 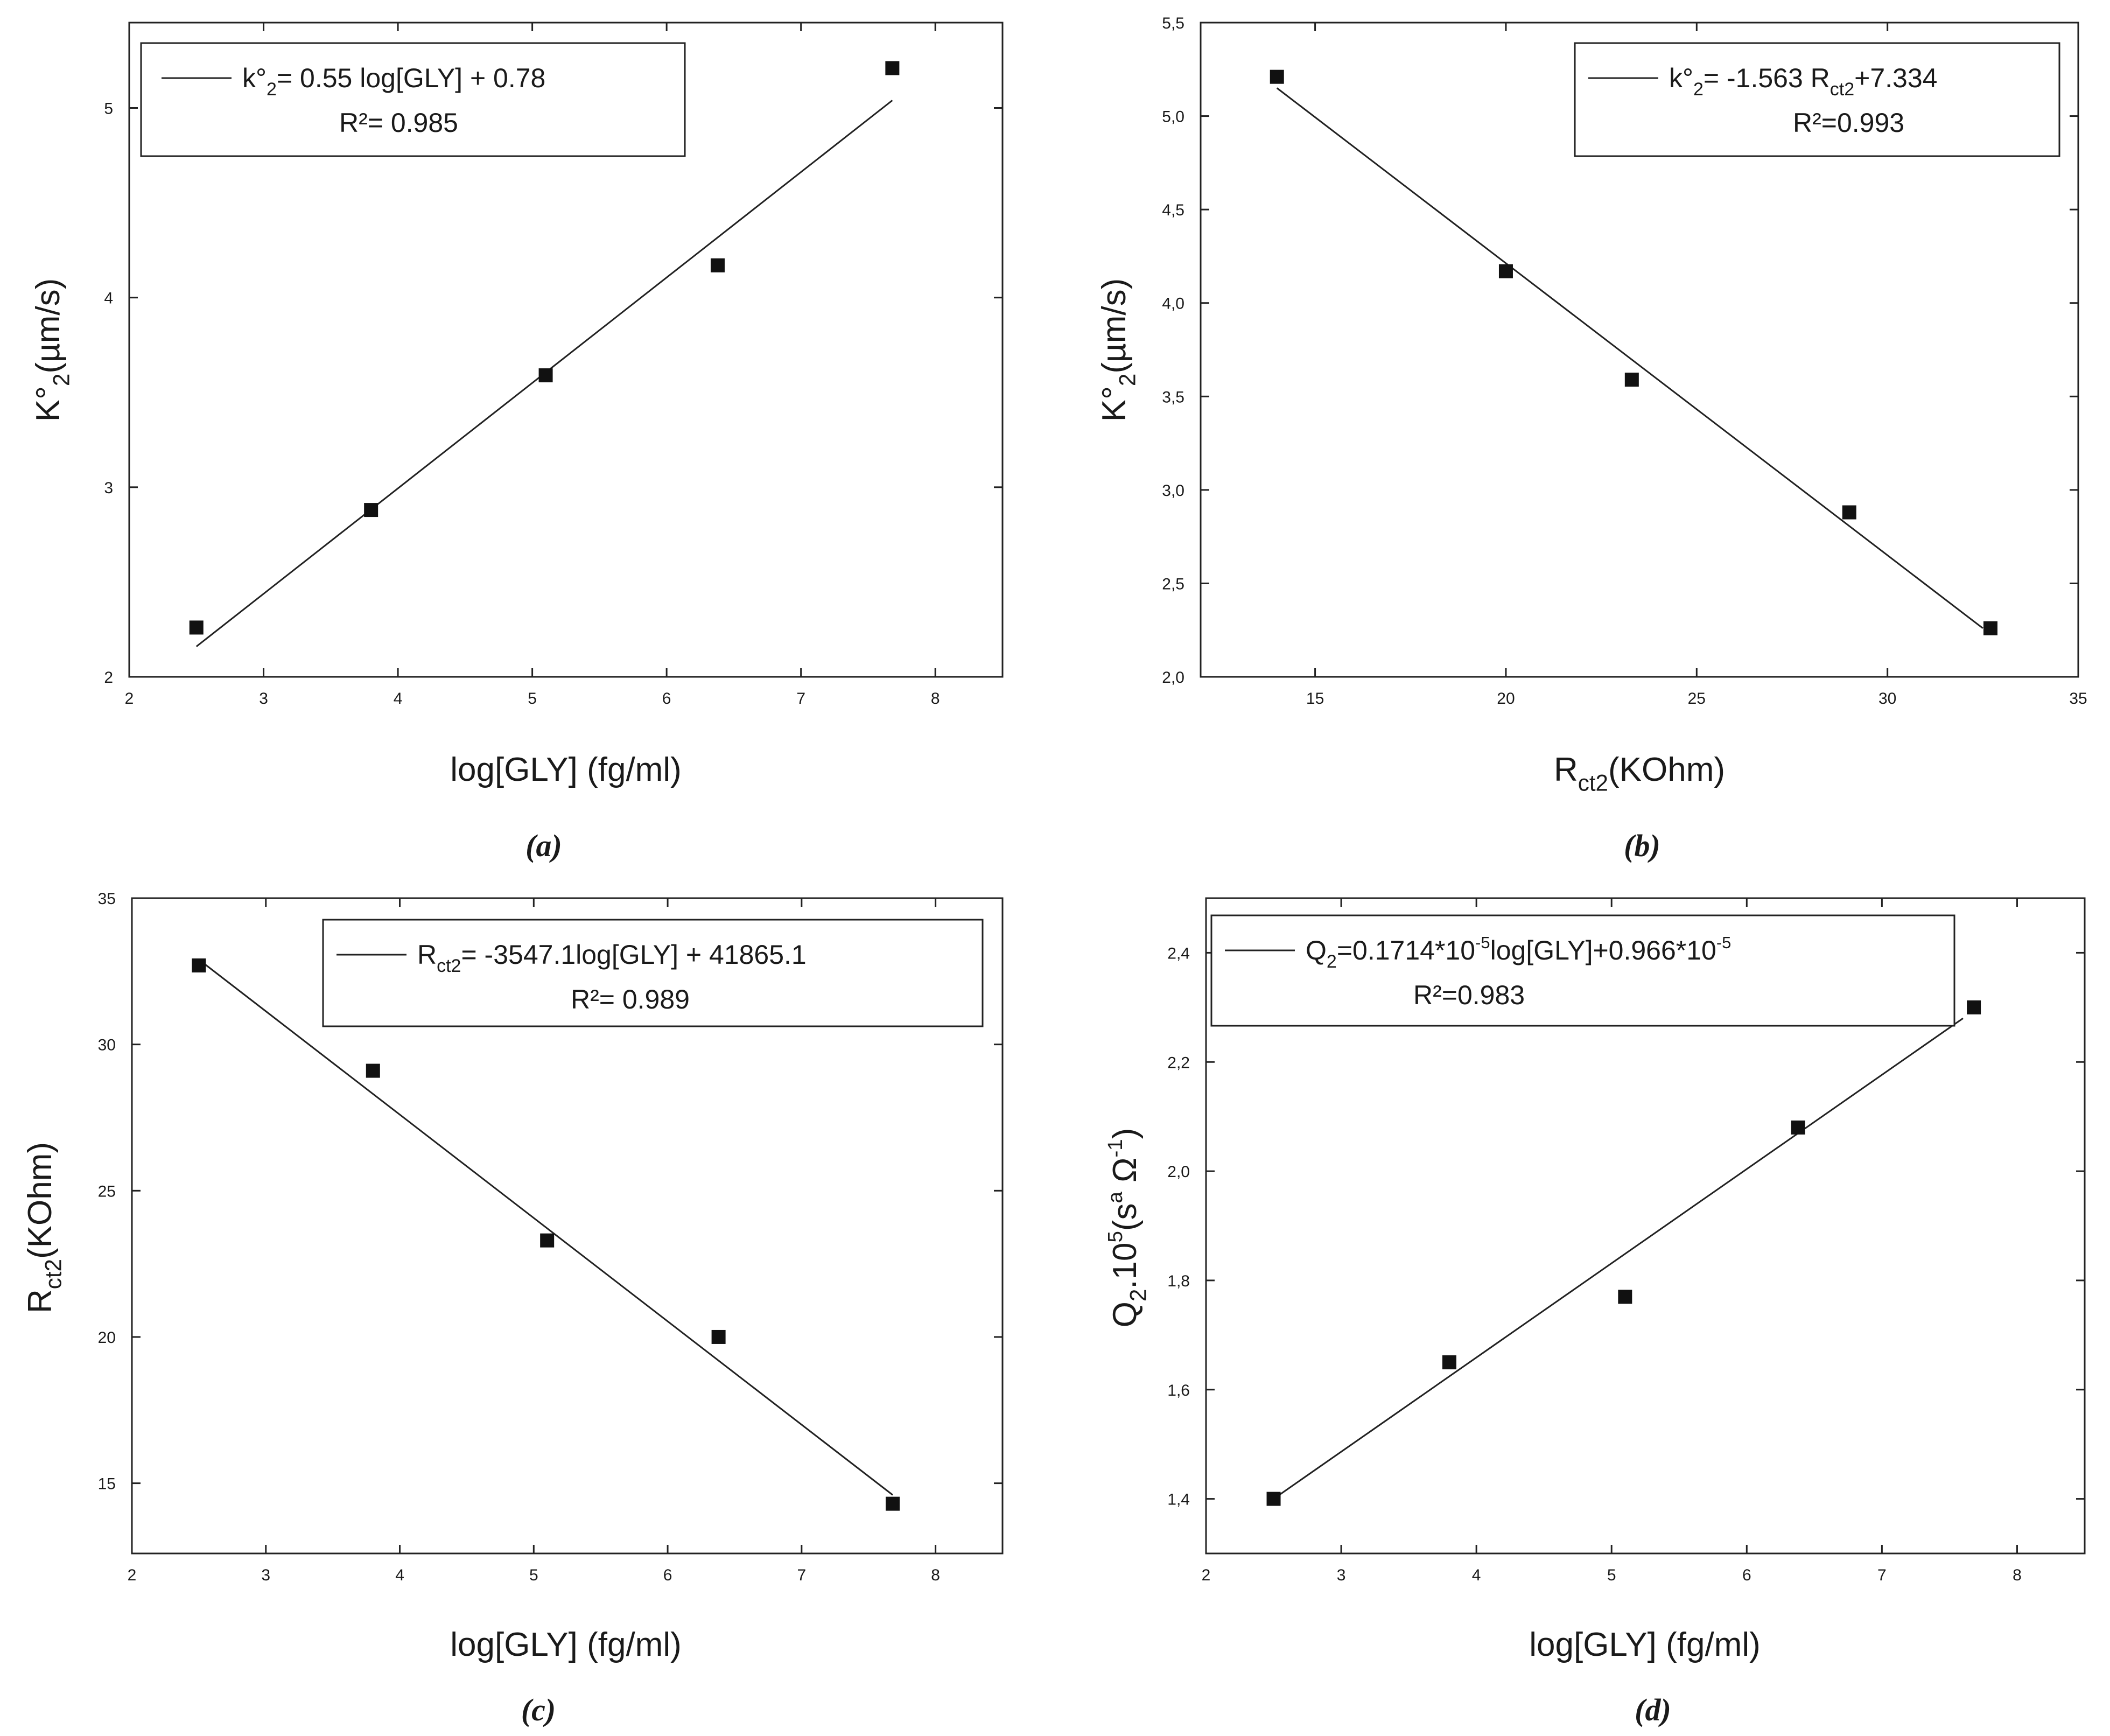 What do you see at coordinates (1406, 950) in the screenshot?
I see `legend-equation-run: =0.1714*10` at bounding box center [1406, 950].